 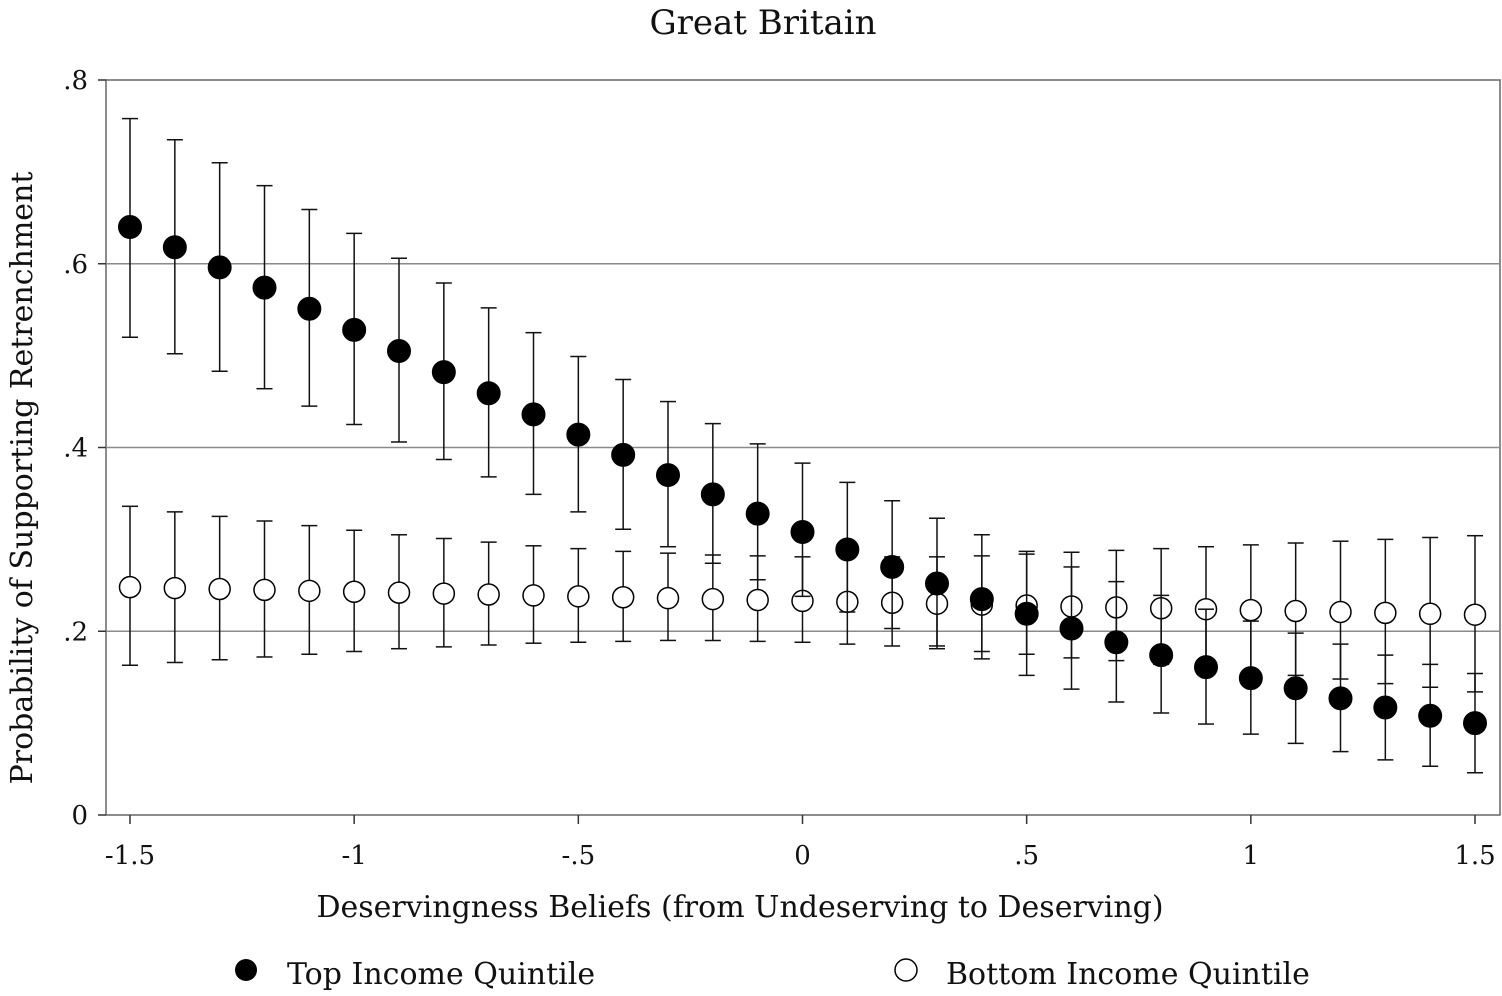 I want to click on x-axis: -1.5 -1 -.5 0 .5 1 1.5, so click(x=800, y=843).